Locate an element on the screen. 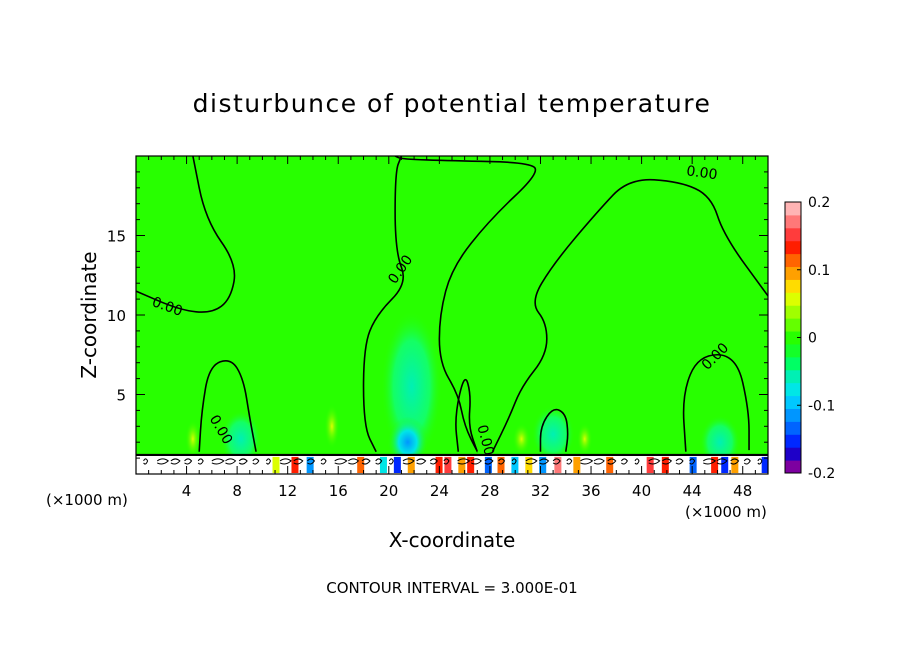 Image resolution: width=904 pixels, height=654 pixels. x-tick-label: 24 is located at coordinates (439, 491).